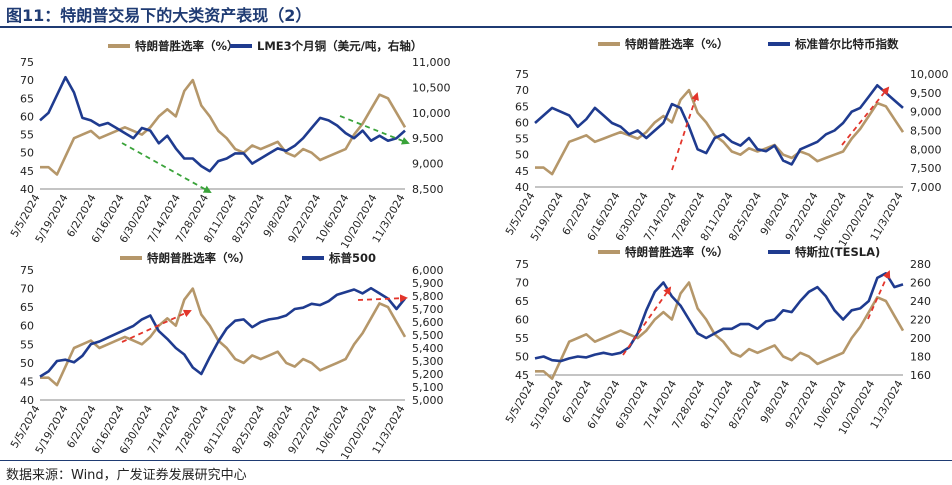 This screenshot has width=952, height=485. What do you see at coordinates (926, 149) in the screenshot?
I see `y-right-tick-label: 8,000` at bounding box center [926, 149].